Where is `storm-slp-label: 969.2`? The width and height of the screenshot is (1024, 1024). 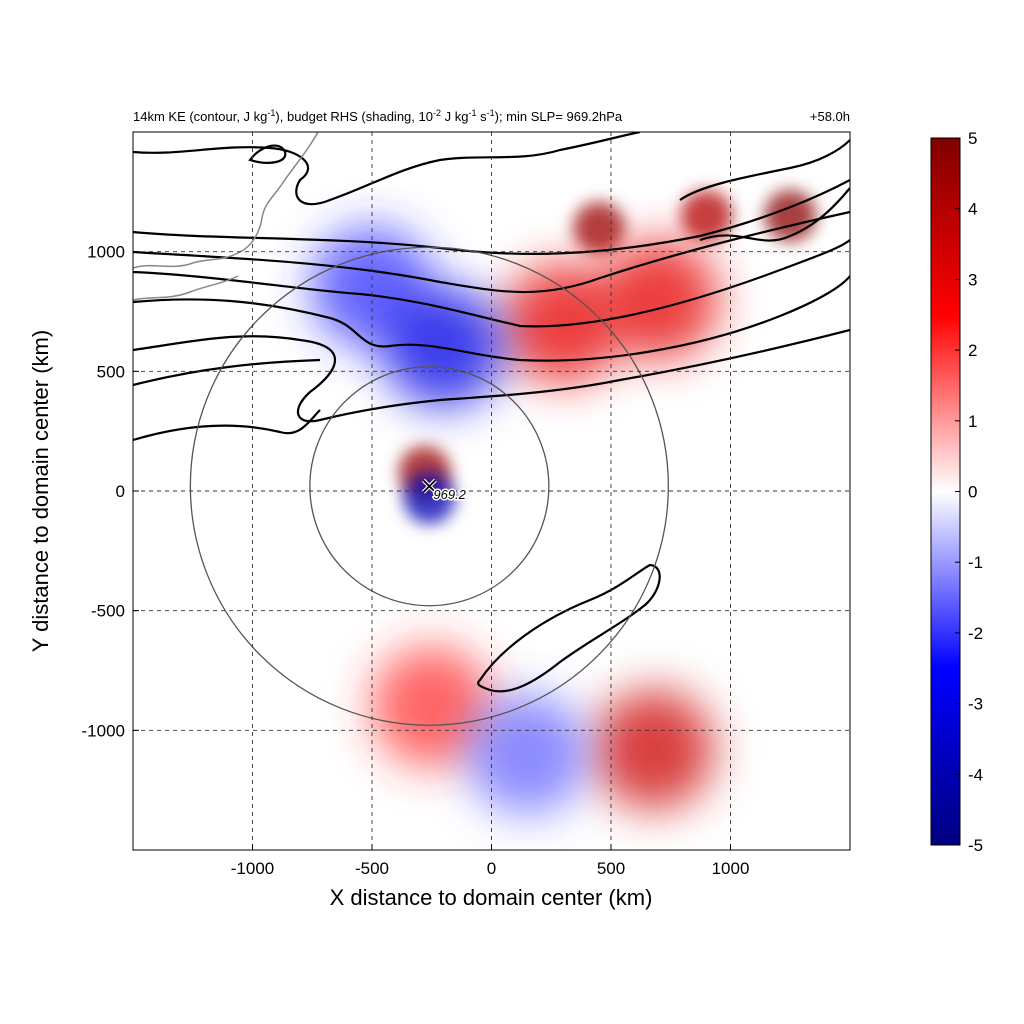 storm-slp-label: 969.2 is located at coordinates (449, 494).